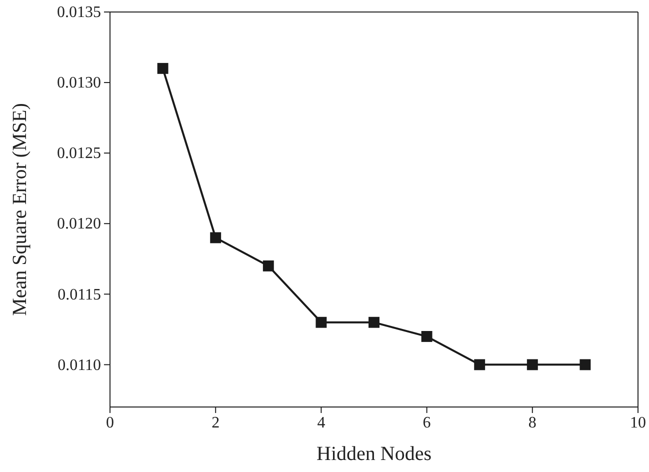 The width and height of the screenshot is (649, 472). I want to click on y-tick-label: 0.0115, so click(79, 295).